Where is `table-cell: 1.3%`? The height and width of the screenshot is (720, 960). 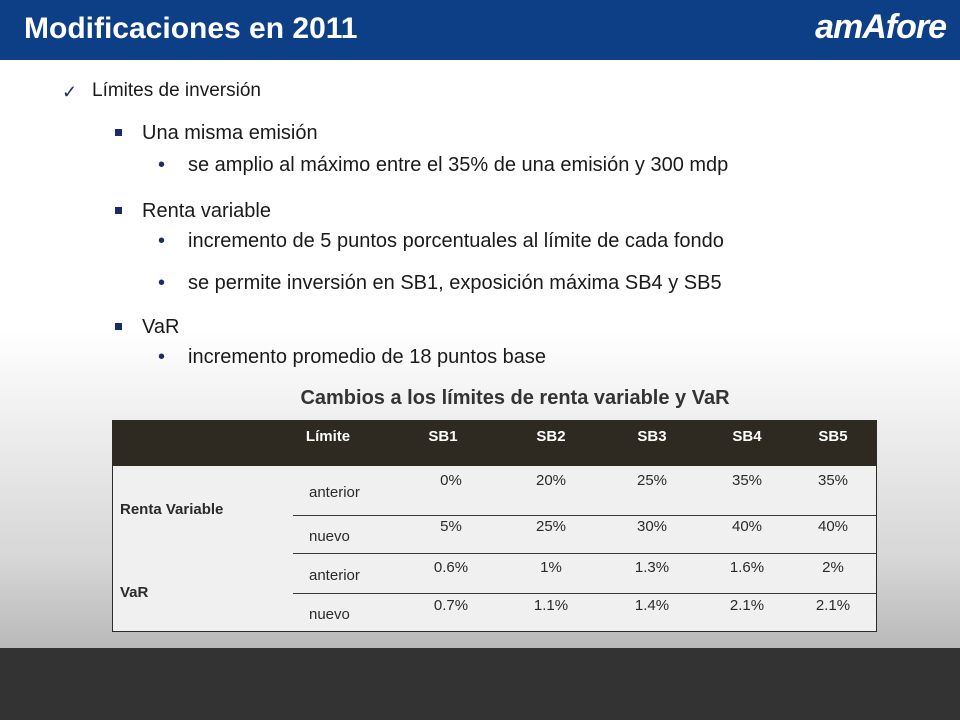
table-cell: 1.3% is located at coordinates (652, 567).